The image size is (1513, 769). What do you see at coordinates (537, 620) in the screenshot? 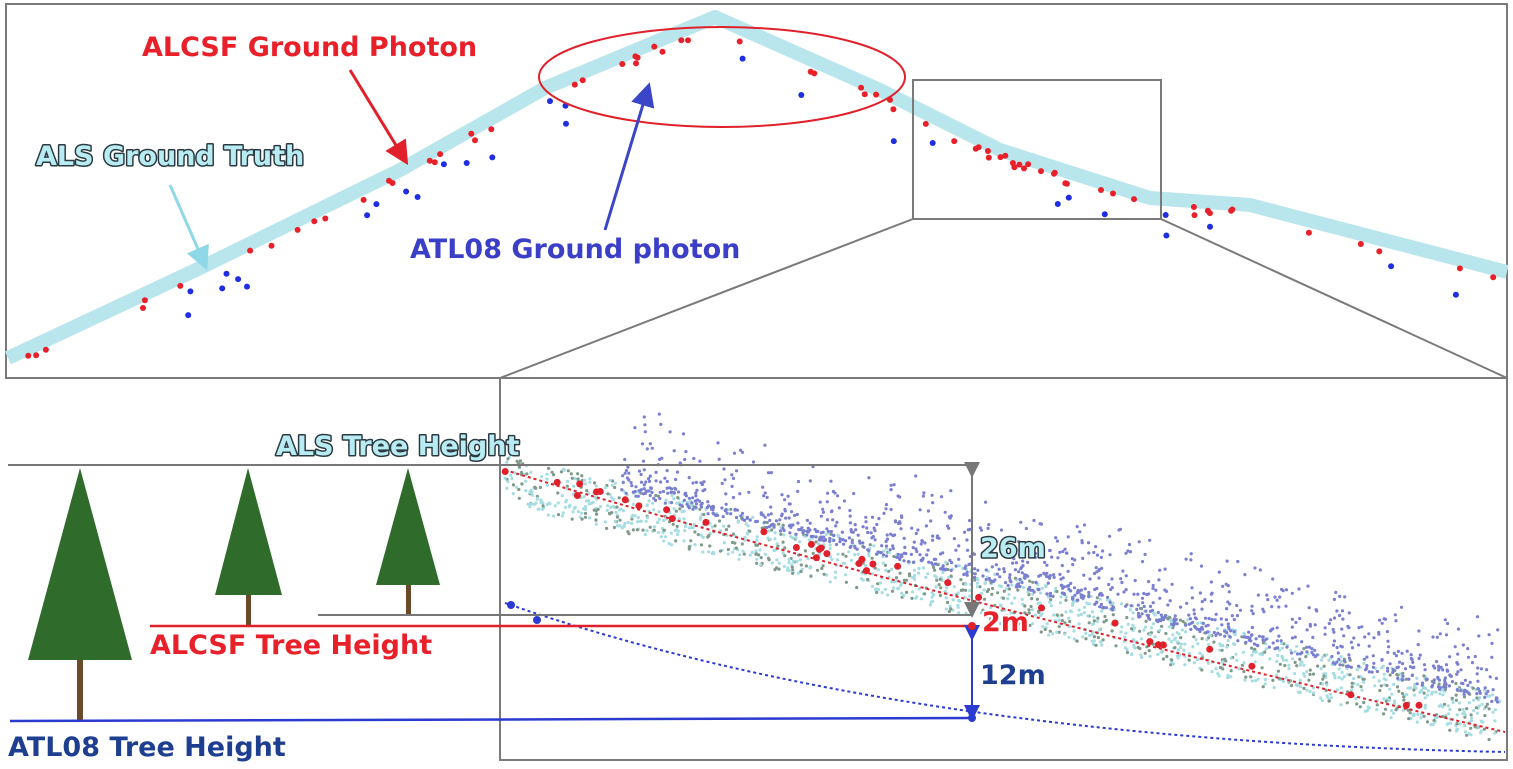
I see `point` at bounding box center [537, 620].